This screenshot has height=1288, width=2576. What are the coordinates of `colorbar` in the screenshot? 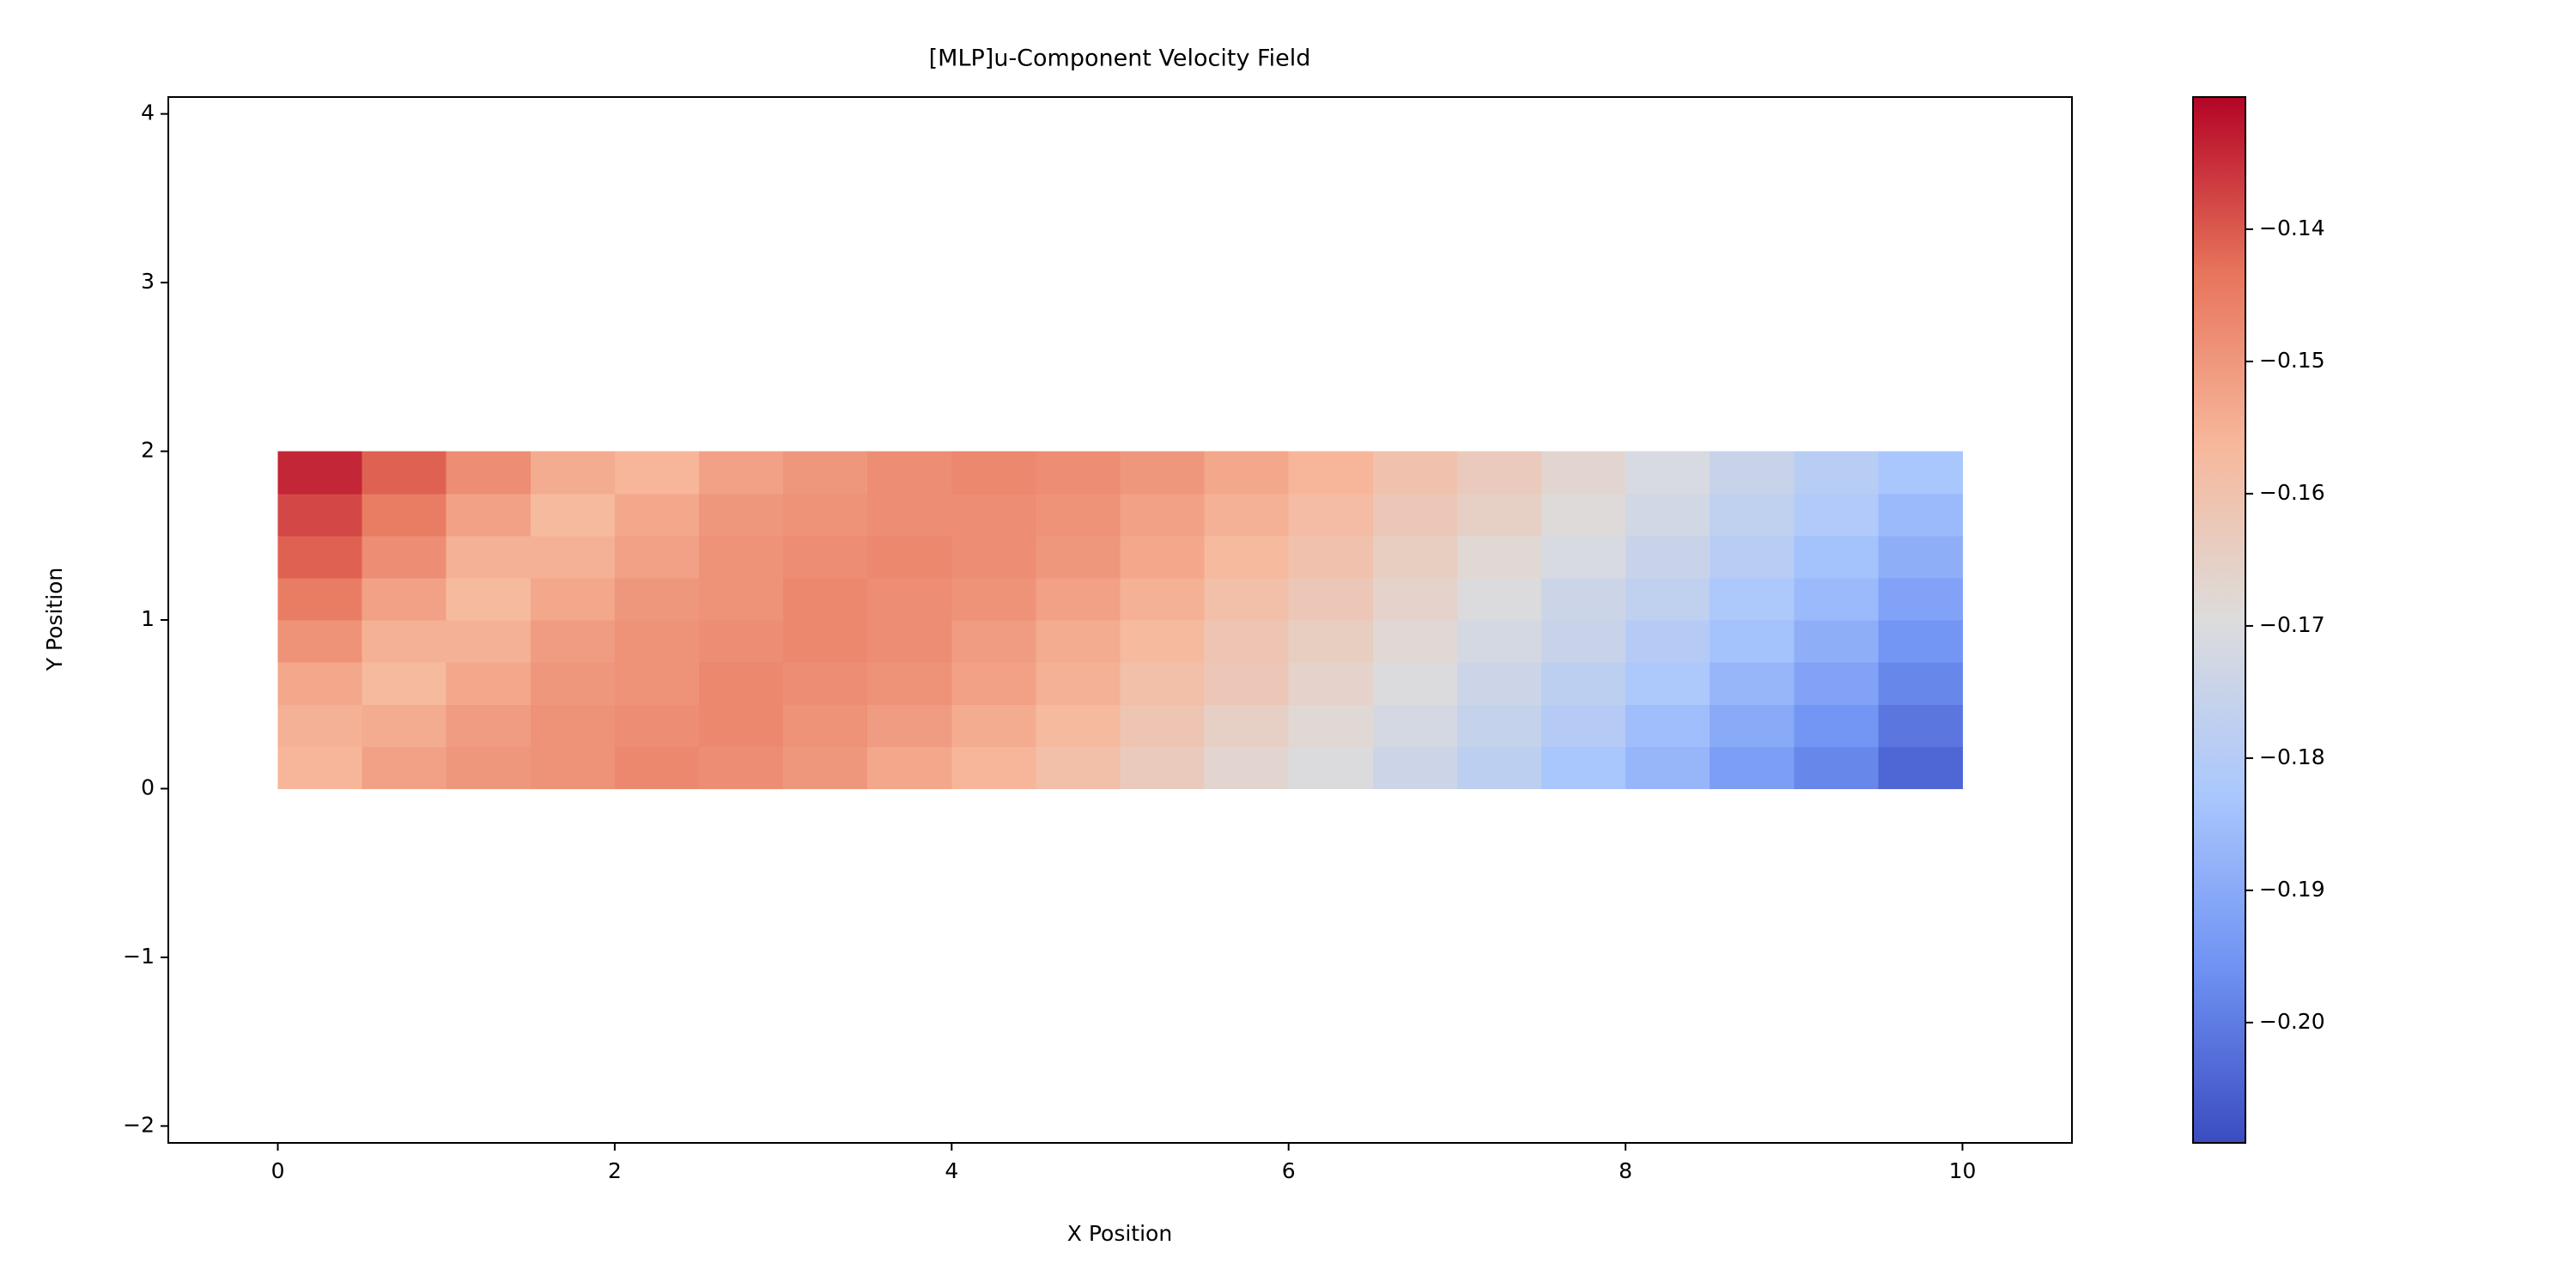 It's located at (2219, 620).